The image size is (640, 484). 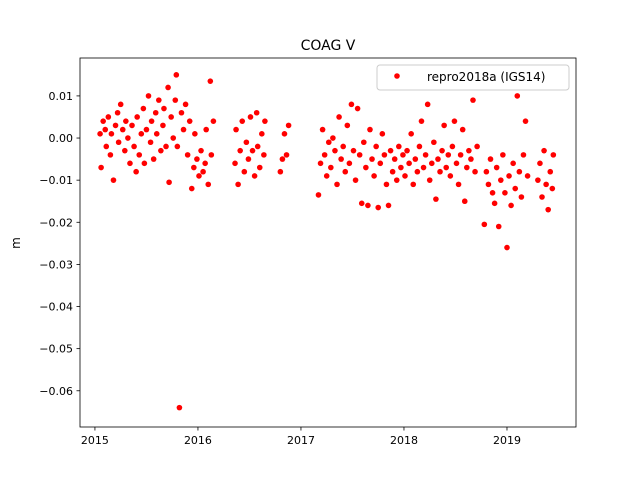 I want to click on y-tick-label: −0.06, so click(x=56, y=391).